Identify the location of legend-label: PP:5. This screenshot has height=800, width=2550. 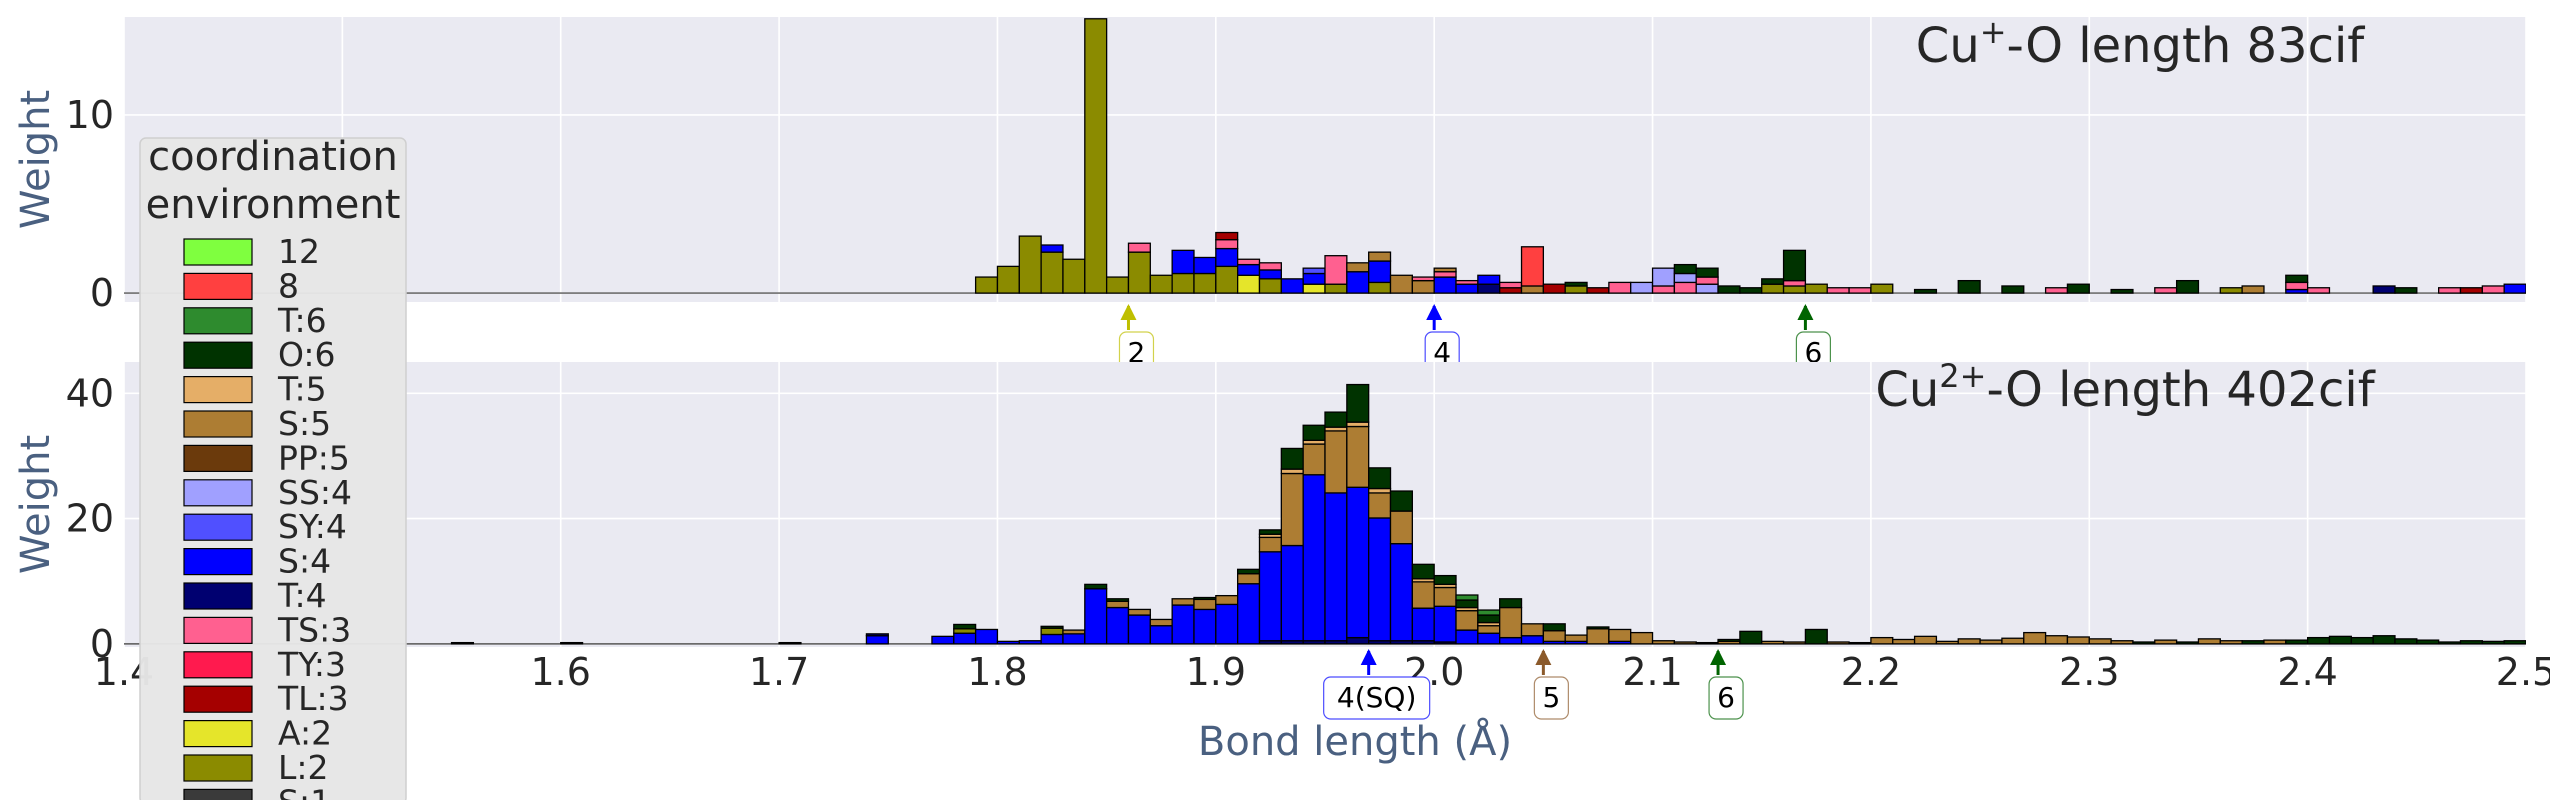
(314, 457).